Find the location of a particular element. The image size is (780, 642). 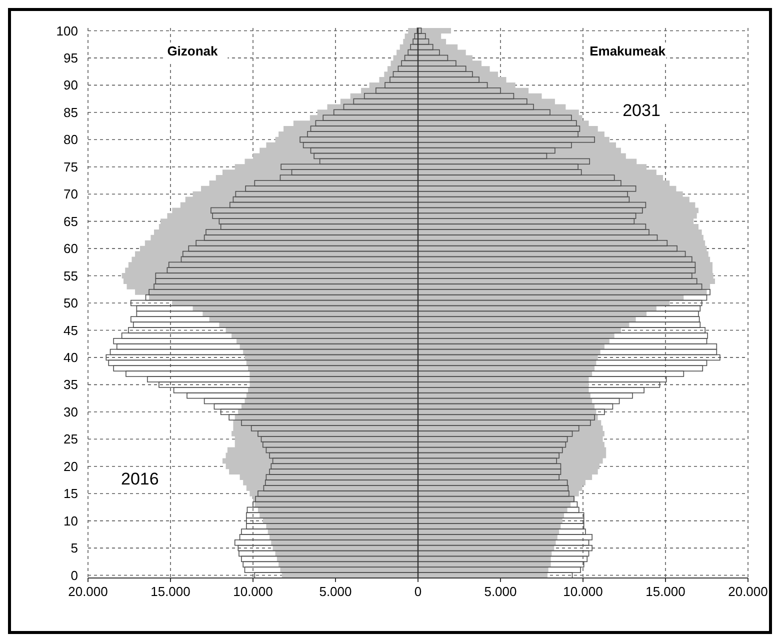

y-tick-label: 65 is located at coordinates (71, 221).